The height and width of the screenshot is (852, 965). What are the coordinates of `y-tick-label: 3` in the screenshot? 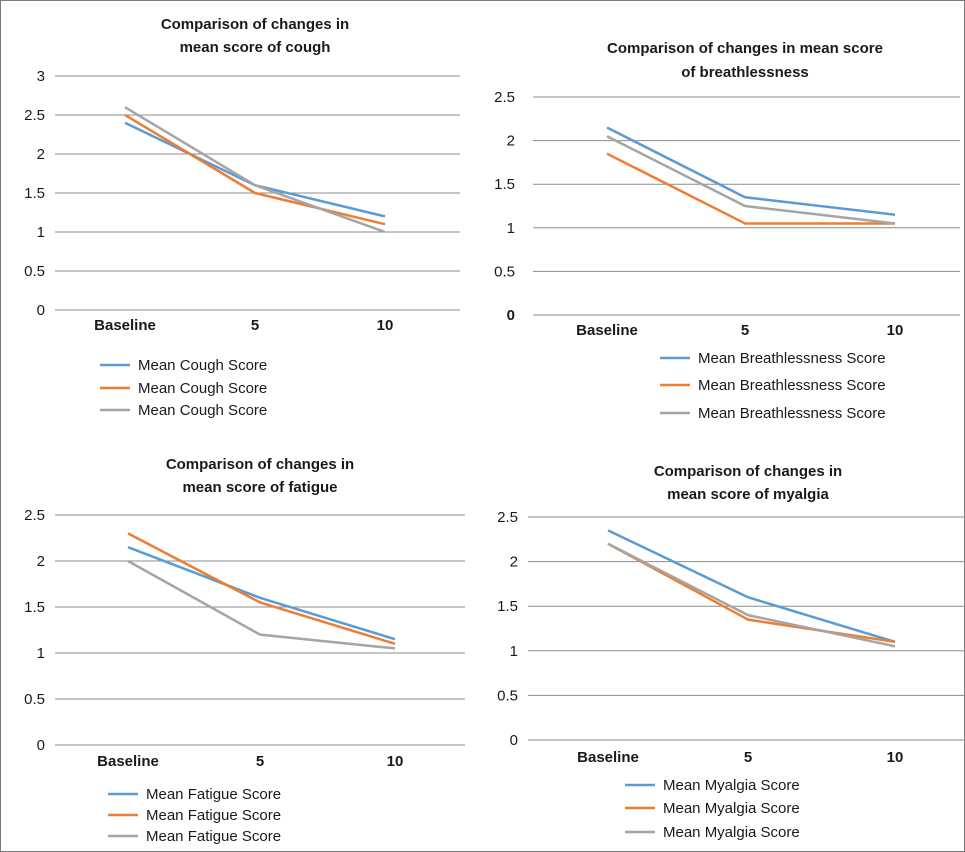 It's located at (41, 76).